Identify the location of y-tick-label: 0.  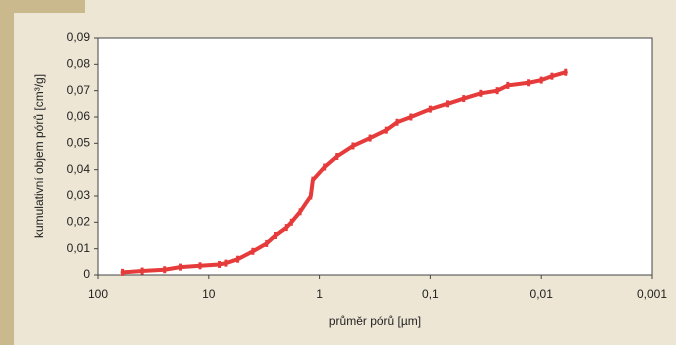
(86, 274).